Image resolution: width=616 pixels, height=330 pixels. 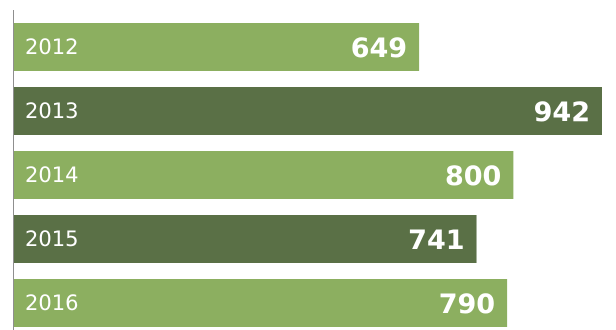 I want to click on value-label-2013: 942, so click(x=562, y=112).